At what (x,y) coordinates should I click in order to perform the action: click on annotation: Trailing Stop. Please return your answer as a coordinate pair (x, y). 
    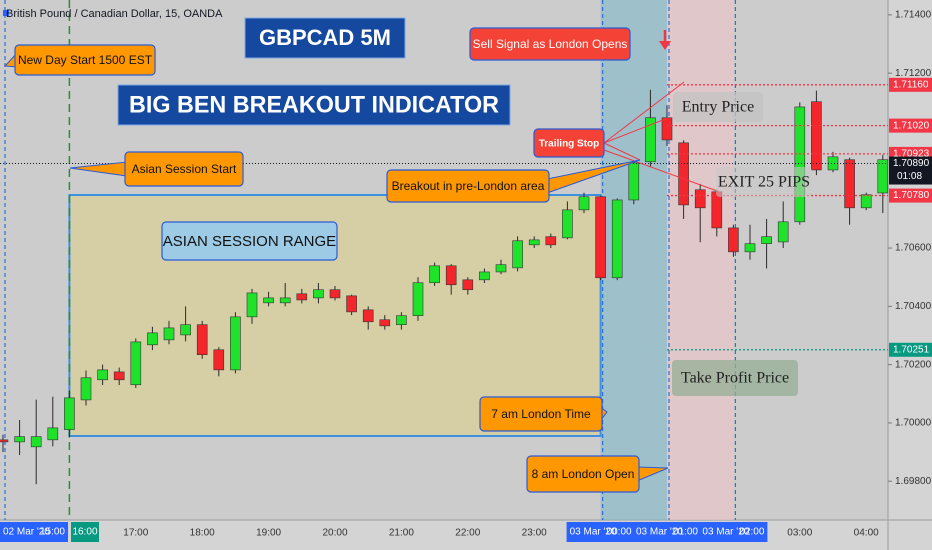
    Looking at the image, I should click on (569, 144).